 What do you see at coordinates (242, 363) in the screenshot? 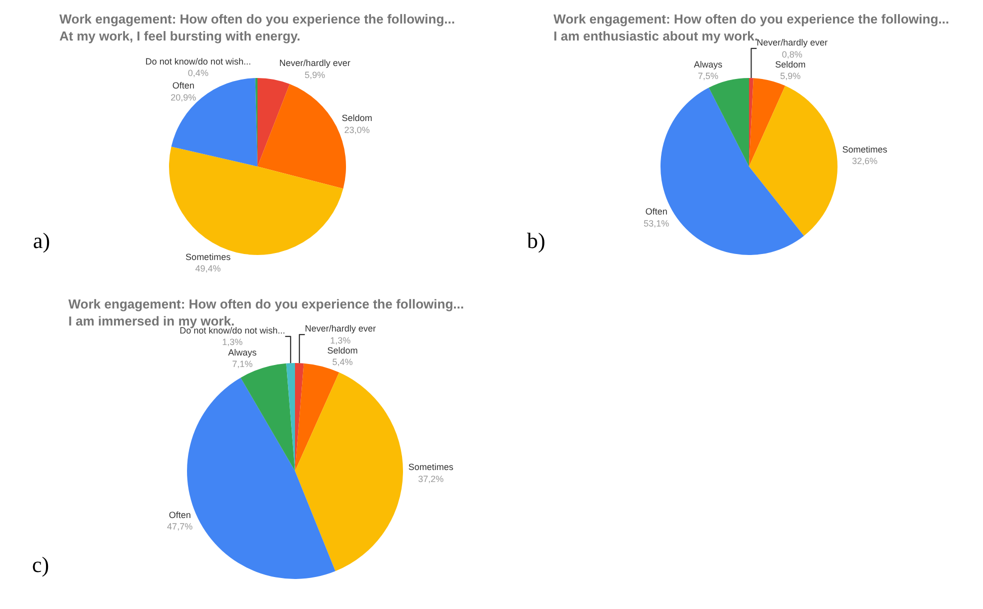
I see `data-label: 7,1%` at bounding box center [242, 363].